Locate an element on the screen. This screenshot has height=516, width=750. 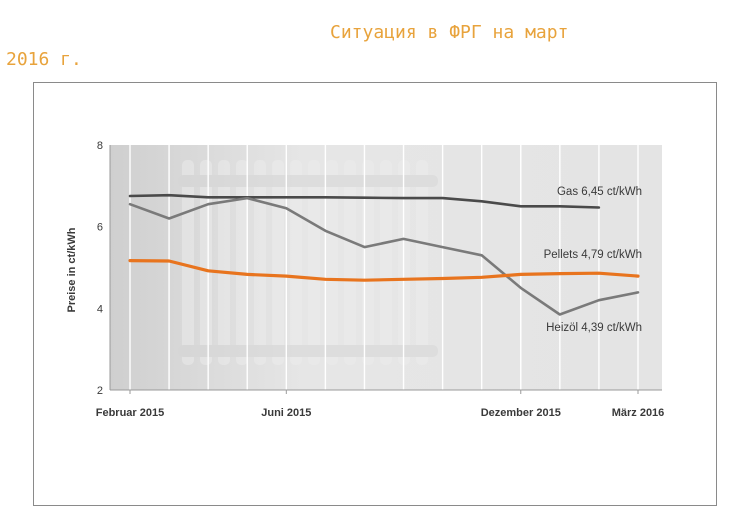
series-label-gas: Gas 6,45 ct/kWh is located at coordinates (599, 192).